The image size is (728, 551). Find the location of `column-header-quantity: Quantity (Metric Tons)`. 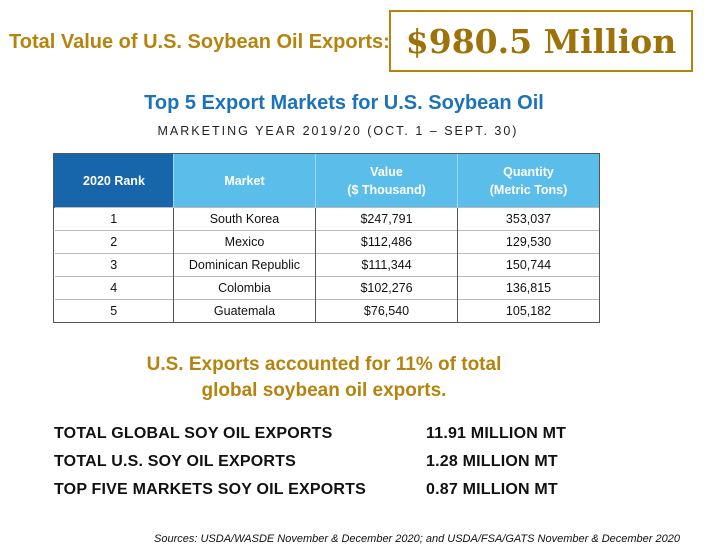

column-header-quantity: Quantity (Metric Tons) is located at coordinates (528, 181).